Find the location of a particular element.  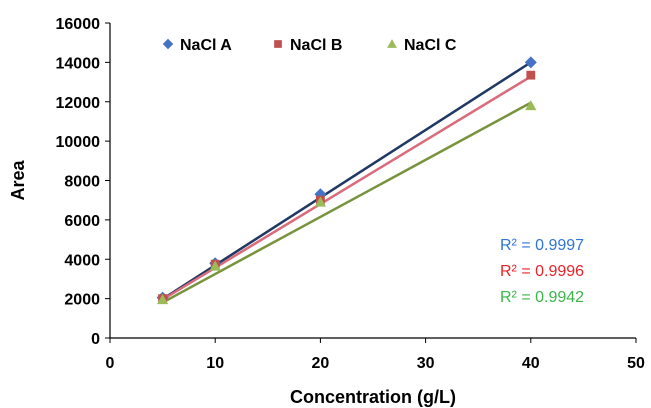

r2-label: R² = 0.9997 is located at coordinates (542, 245).